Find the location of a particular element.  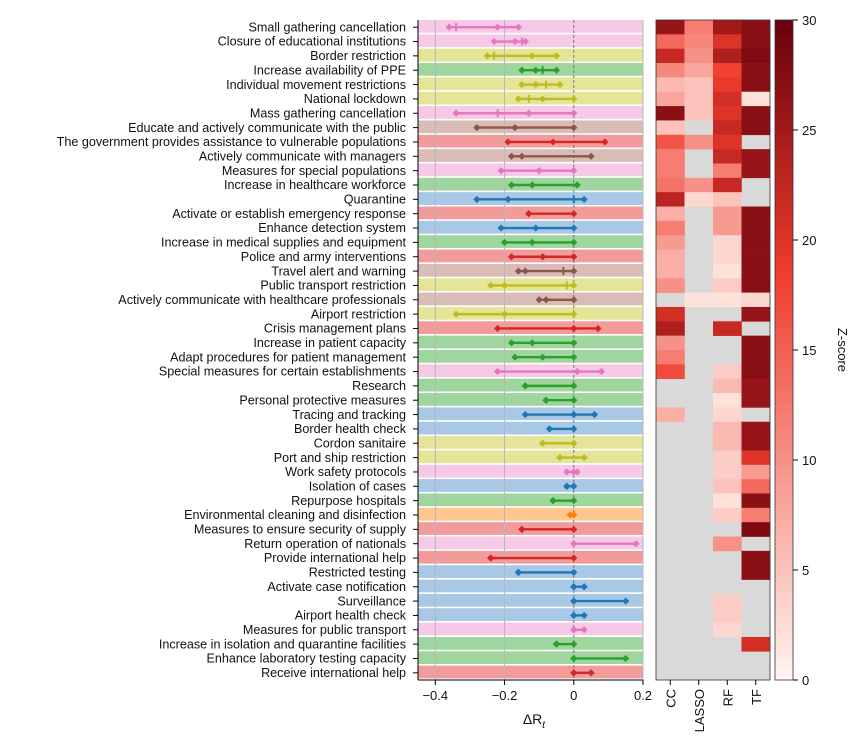

heatmap-column-label: CC is located at coordinates (670, 698).